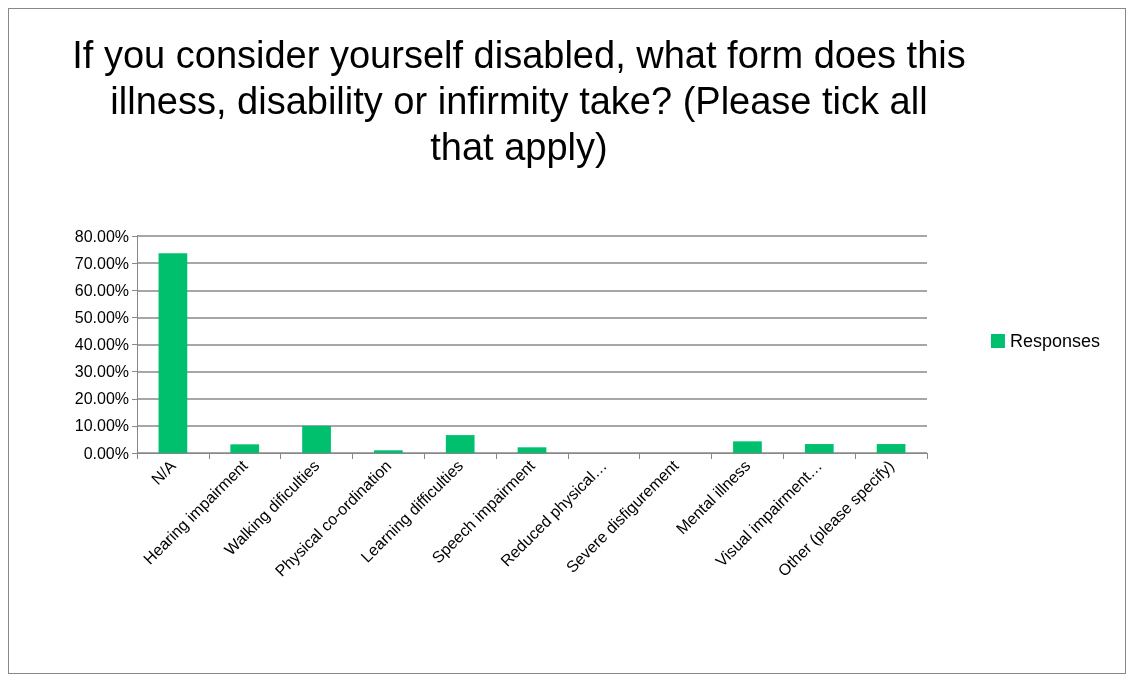  What do you see at coordinates (101, 344) in the screenshot?
I see `y-tick-label: 40.00%` at bounding box center [101, 344].